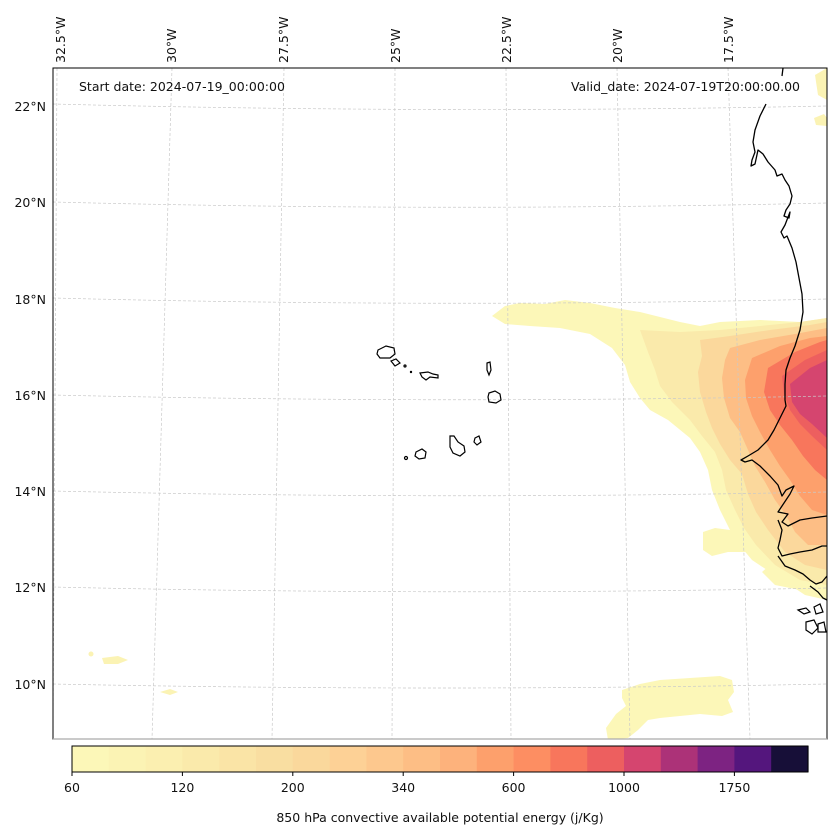 The image size is (837, 836). Describe the element at coordinates (30, 299) in the screenshot. I see `lat-label: 18°N` at that location.